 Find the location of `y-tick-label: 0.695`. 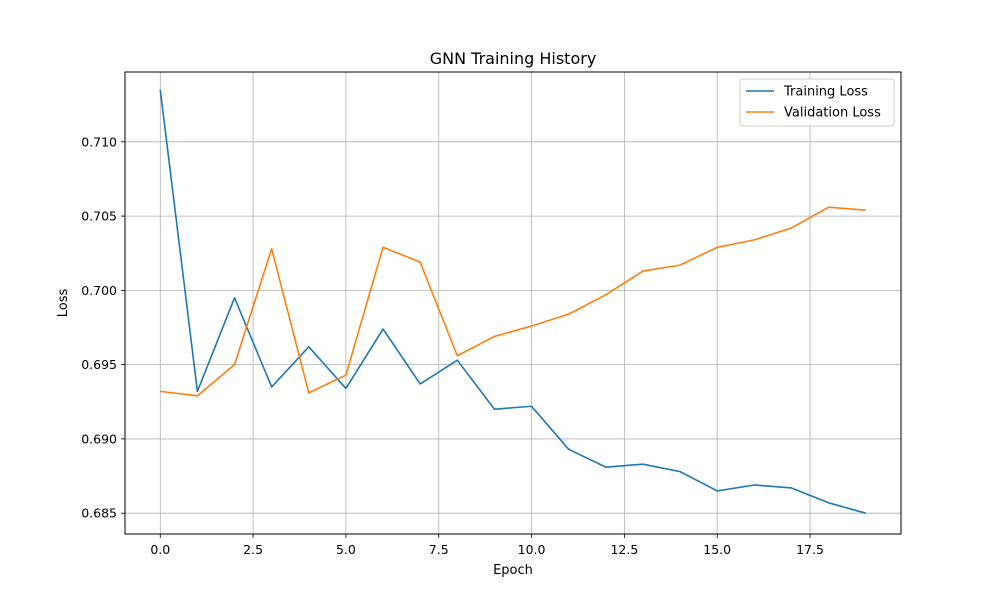

y-tick-label: 0.695 is located at coordinates (99, 364).